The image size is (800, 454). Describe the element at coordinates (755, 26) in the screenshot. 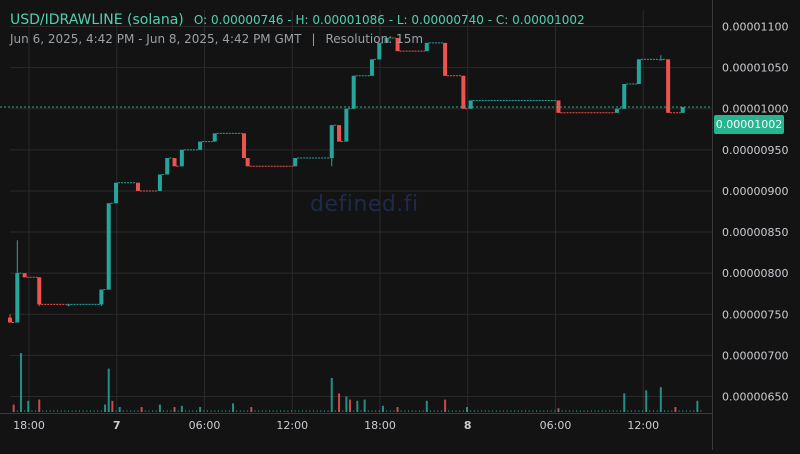

I see `y-tick-label: 0.00001100` at that location.